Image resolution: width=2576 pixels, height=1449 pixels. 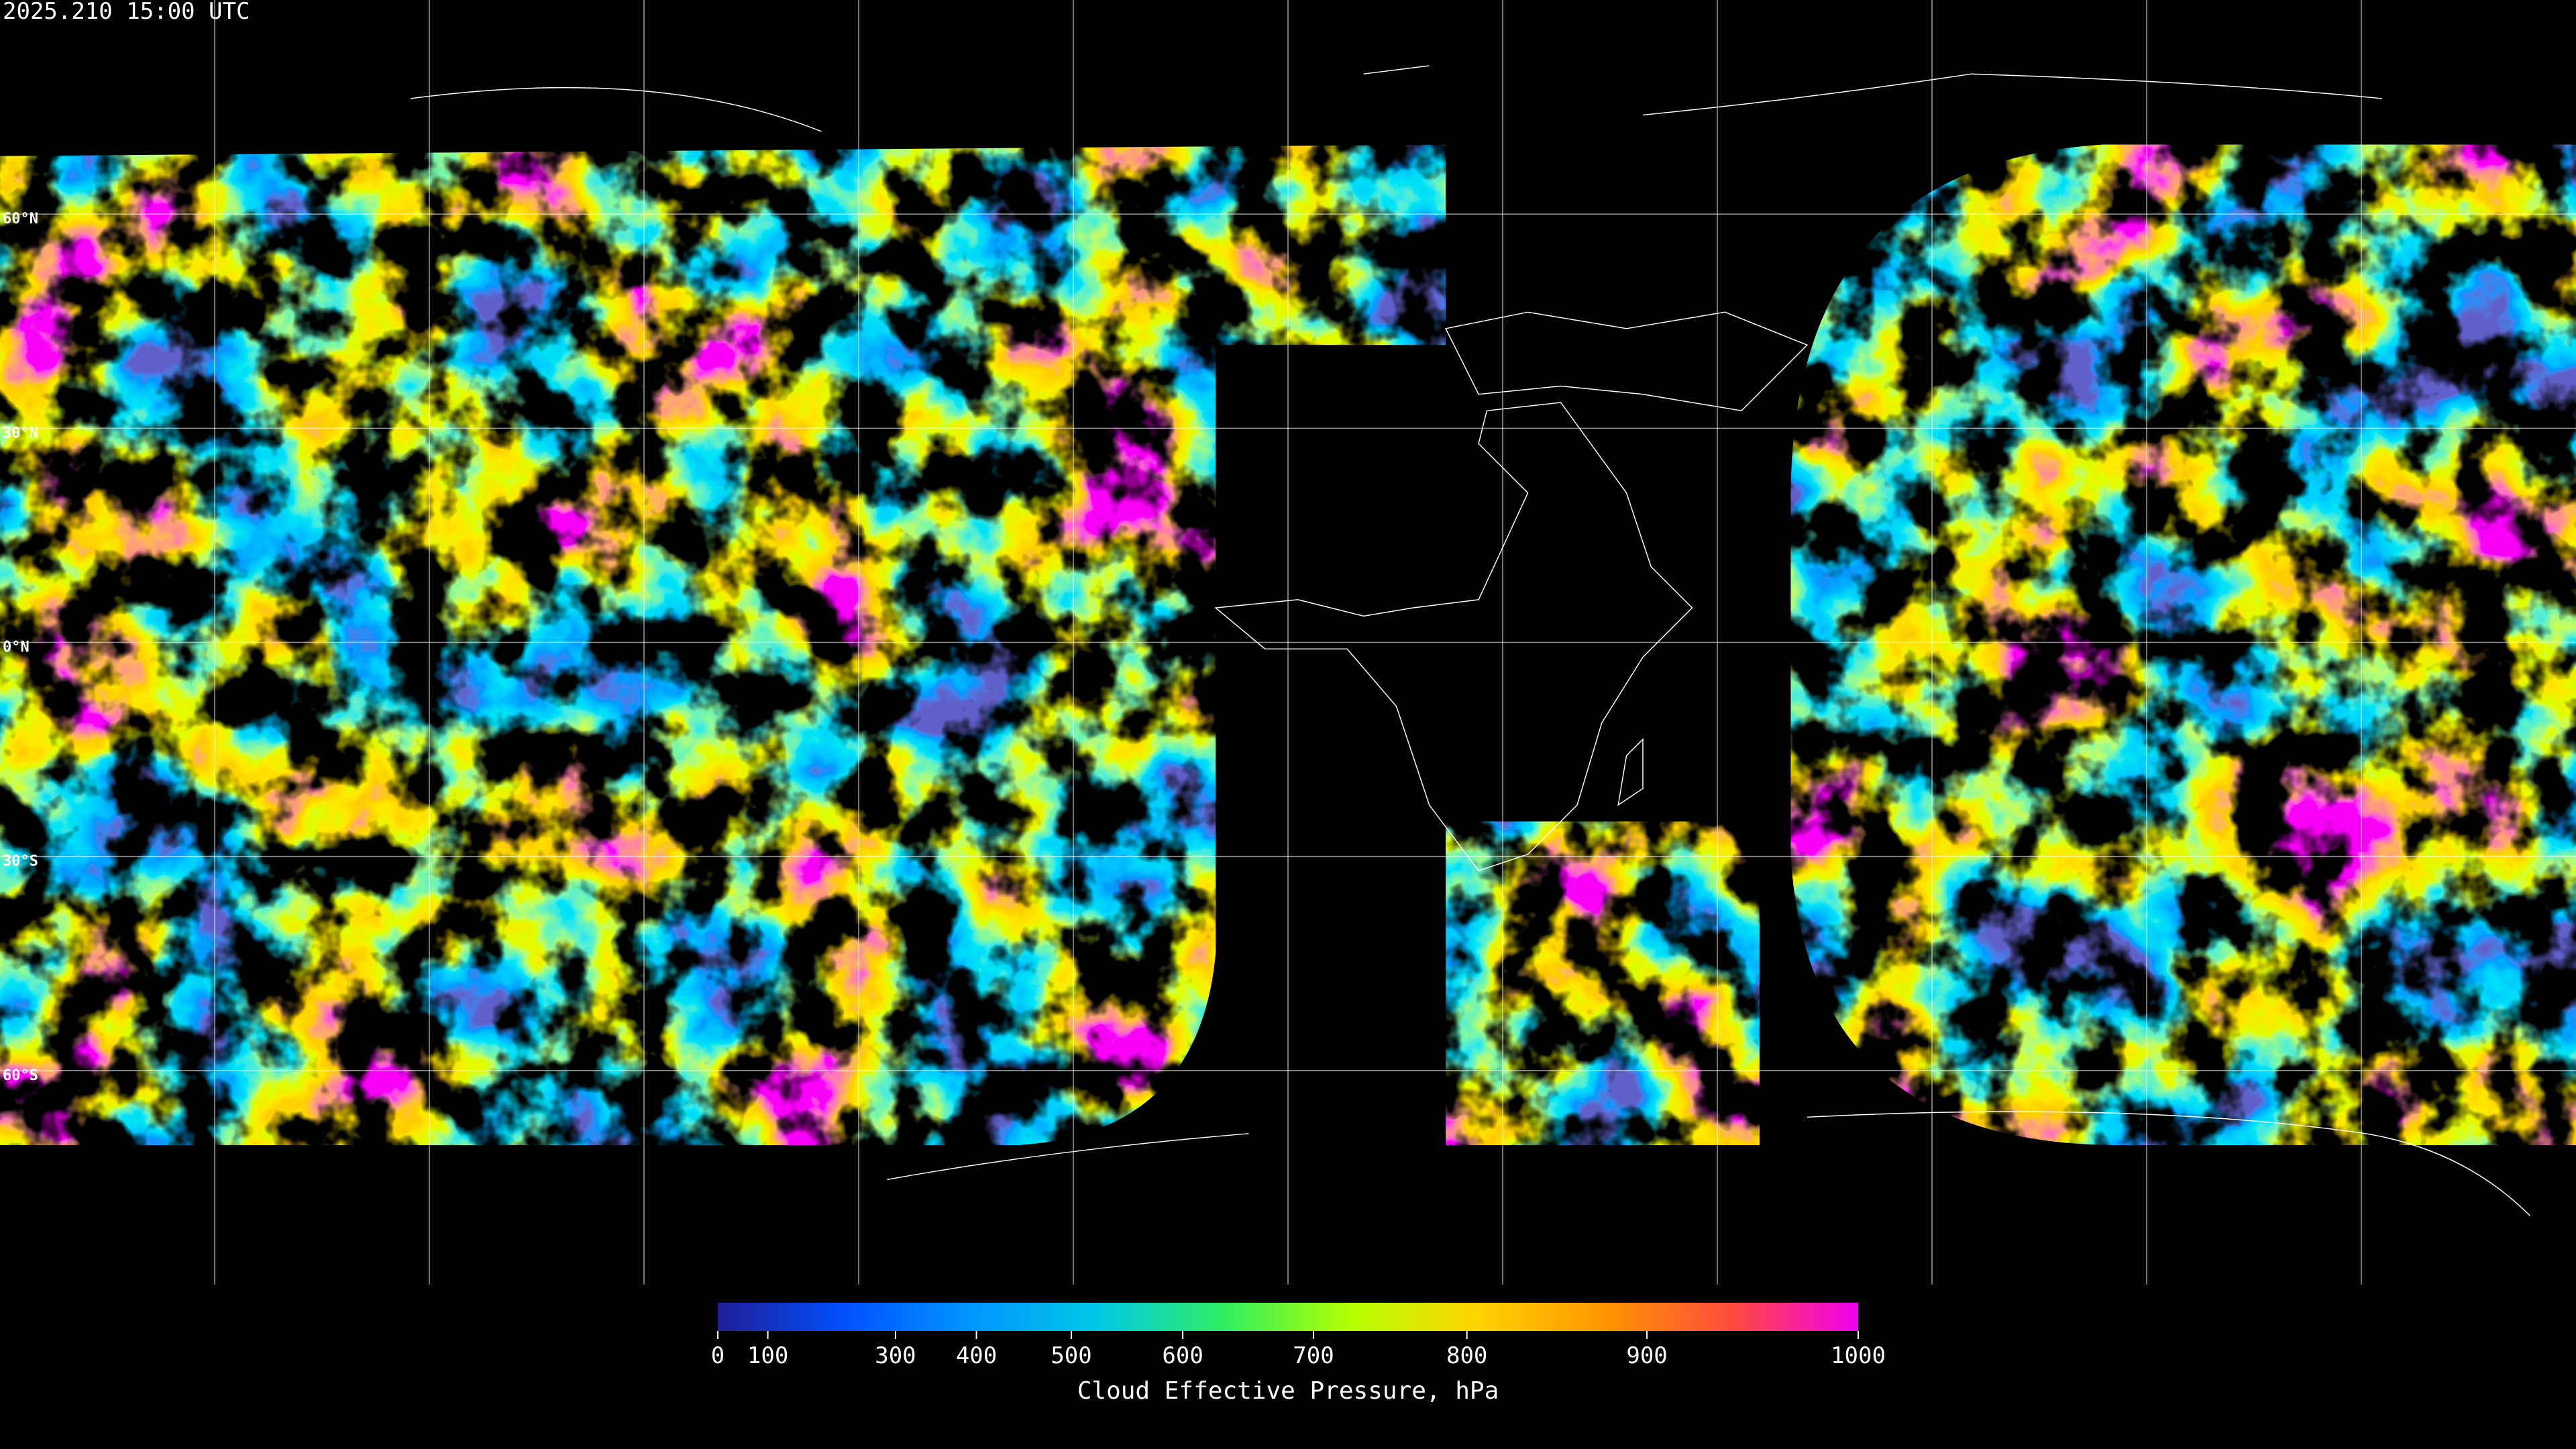 What do you see at coordinates (126, 12) in the screenshot?
I see `timestamp: 2025.210 15:00 UTC` at bounding box center [126, 12].